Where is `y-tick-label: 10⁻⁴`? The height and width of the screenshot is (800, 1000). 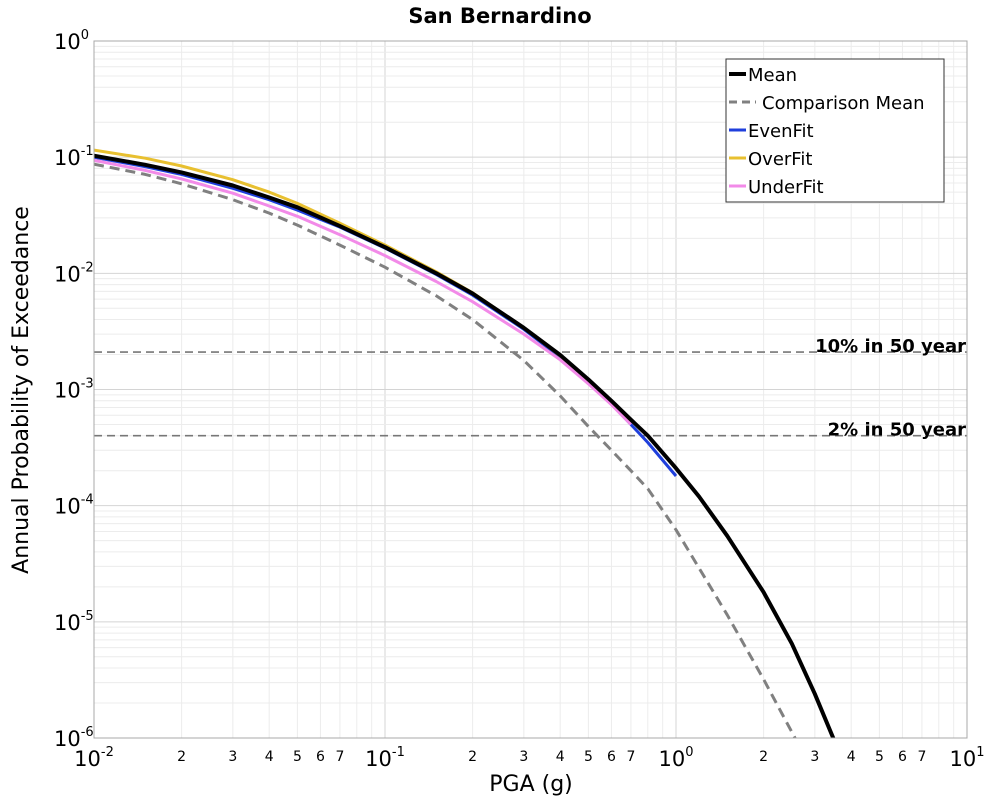
y-tick-label: 10⁻⁴ is located at coordinates (74, 506).